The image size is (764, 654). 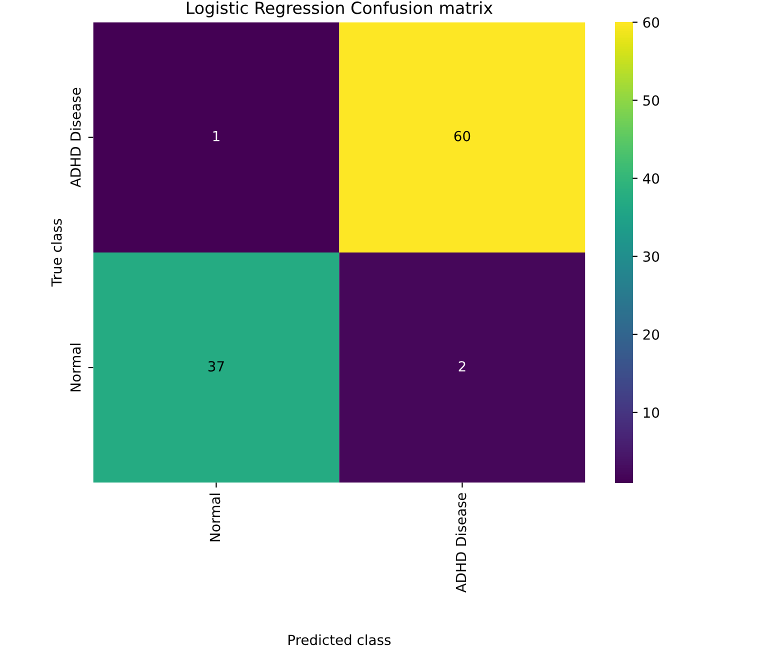 What do you see at coordinates (651, 256) in the screenshot?
I see `color-bar-label: 30` at bounding box center [651, 256].